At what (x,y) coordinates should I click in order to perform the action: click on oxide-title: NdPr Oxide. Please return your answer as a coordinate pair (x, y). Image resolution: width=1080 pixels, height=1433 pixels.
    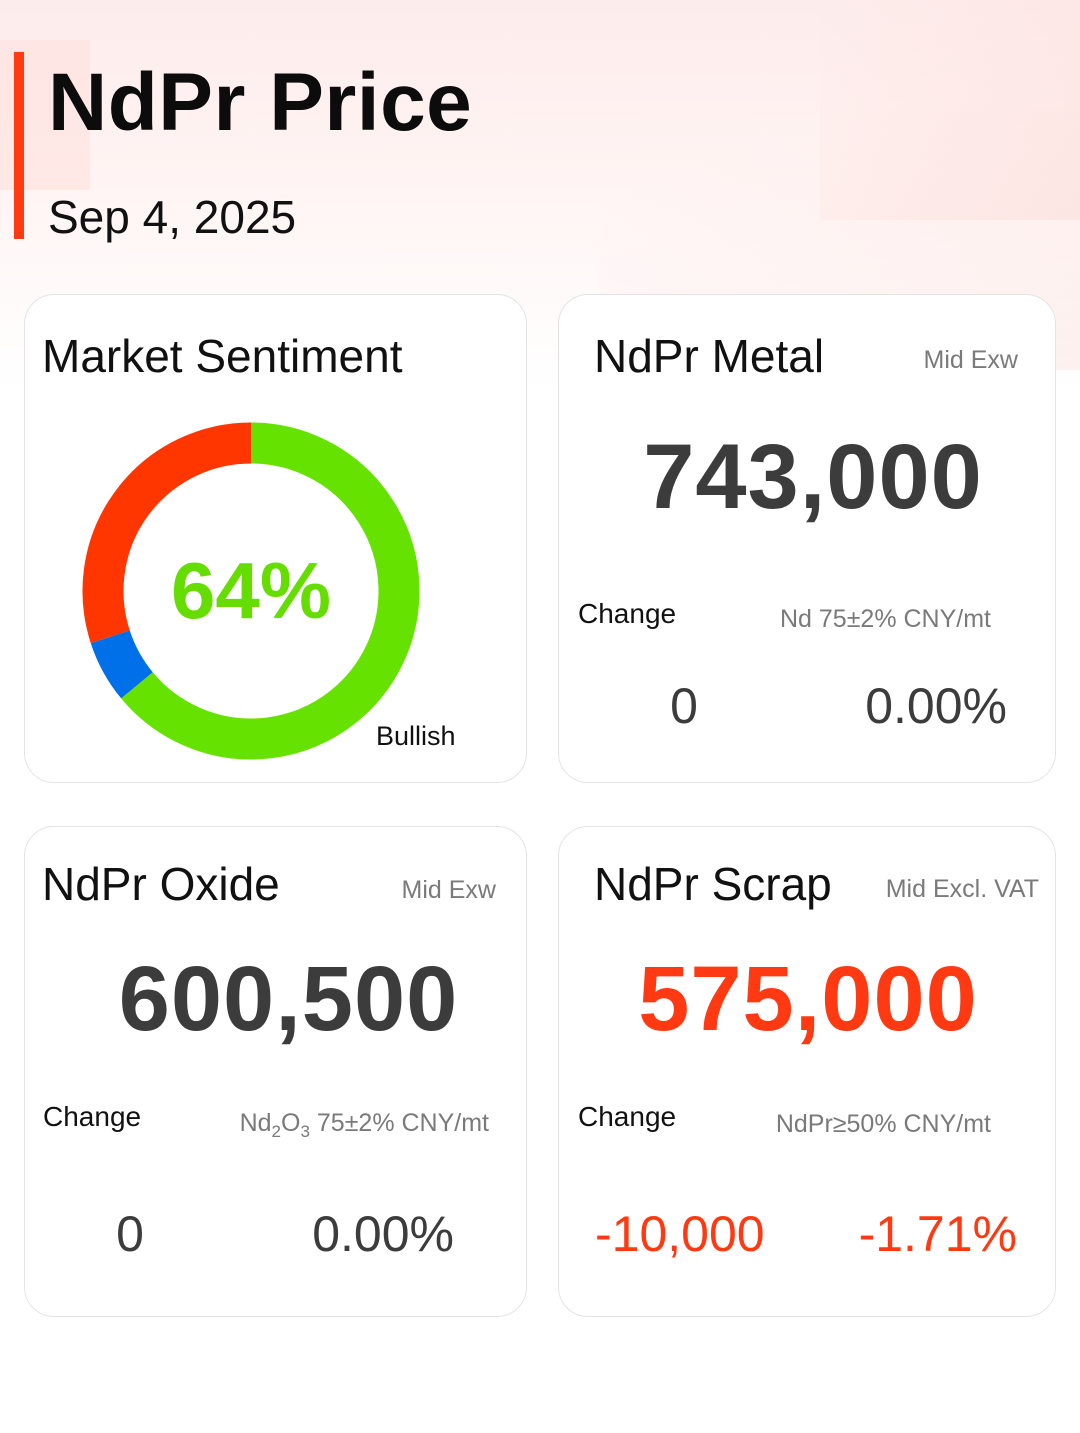
    Looking at the image, I should click on (161, 884).